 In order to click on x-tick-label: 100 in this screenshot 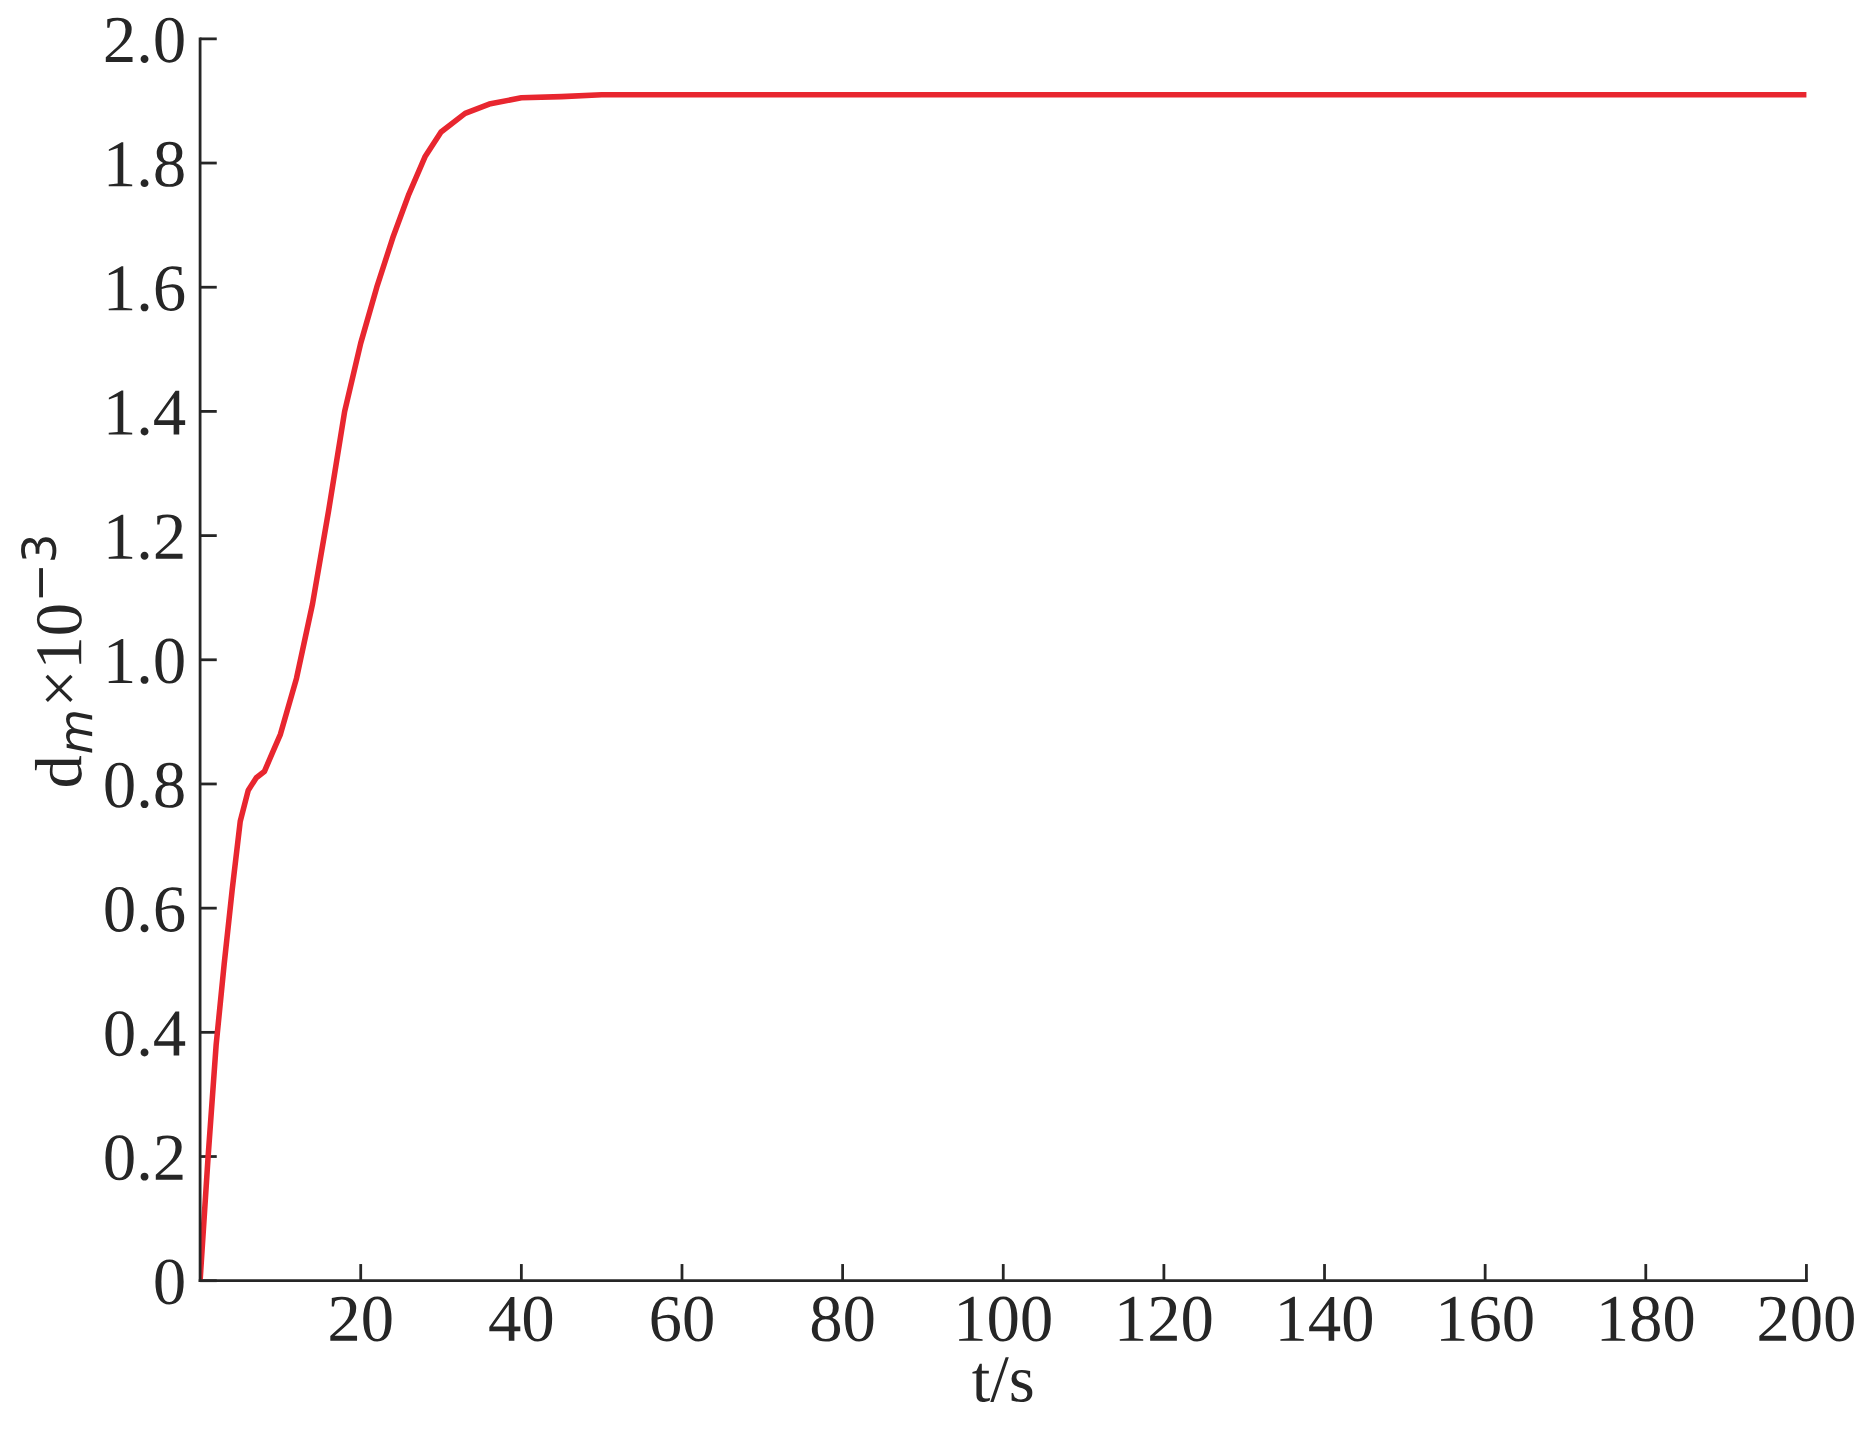, I will do `click(1005, 1319)`.